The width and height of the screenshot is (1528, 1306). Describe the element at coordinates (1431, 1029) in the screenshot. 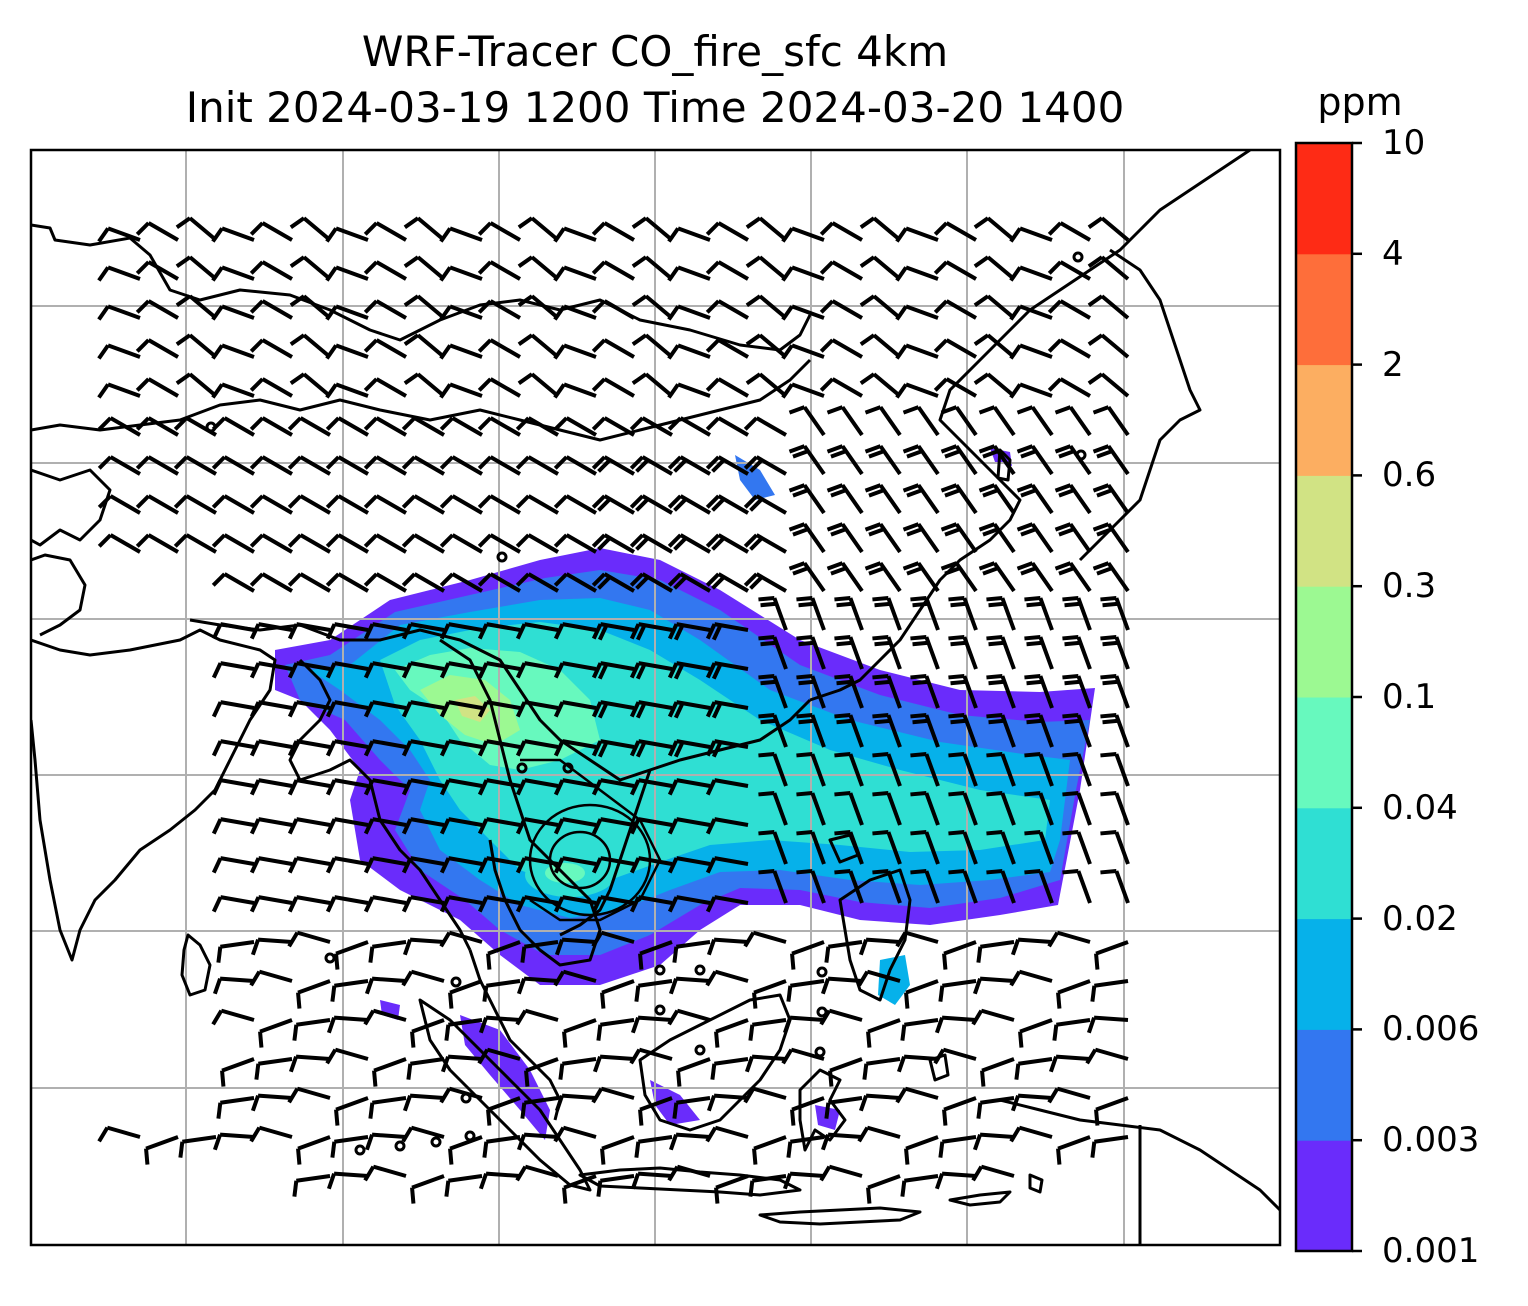

I see `colorbar-tick-label: 0.006` at that location.